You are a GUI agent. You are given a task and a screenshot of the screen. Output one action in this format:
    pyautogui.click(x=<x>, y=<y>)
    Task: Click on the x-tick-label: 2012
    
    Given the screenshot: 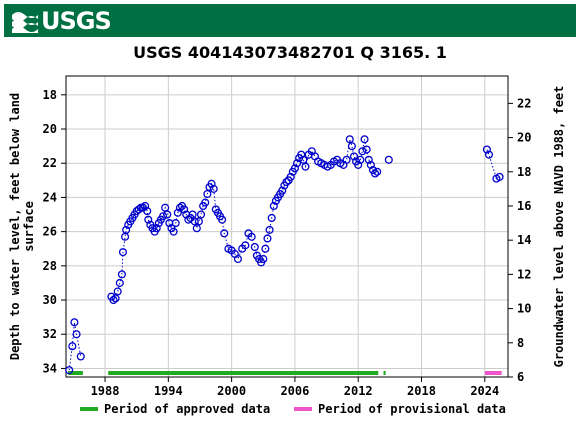 What is the action you would take?
    pyautogui.click(x=358, y=391)
    